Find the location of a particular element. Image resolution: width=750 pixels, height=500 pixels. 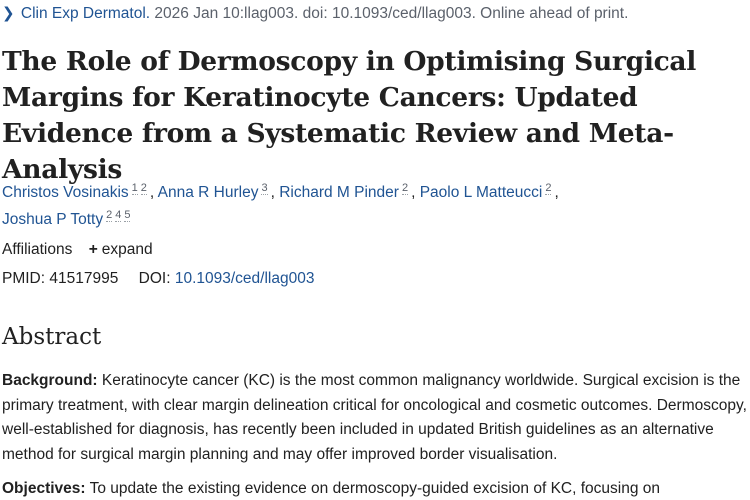

author-link: Joshua P Totty is located at coordinates (53, 219).